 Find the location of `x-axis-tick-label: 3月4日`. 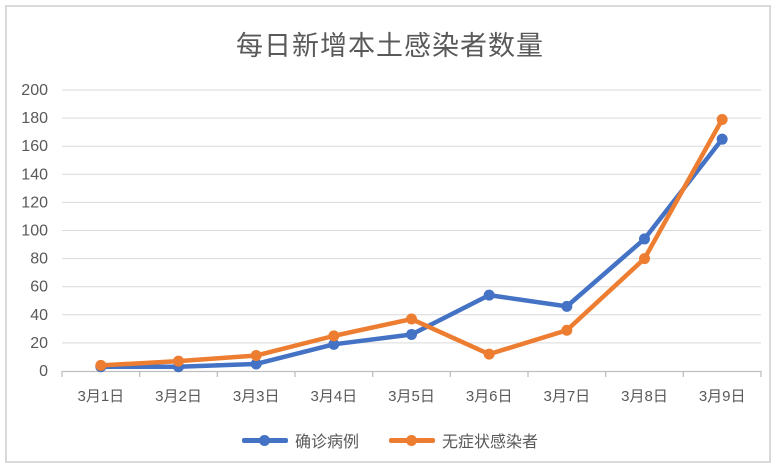

x-axis-tick-label: 3月4日 is located at coordinates (333, 396).